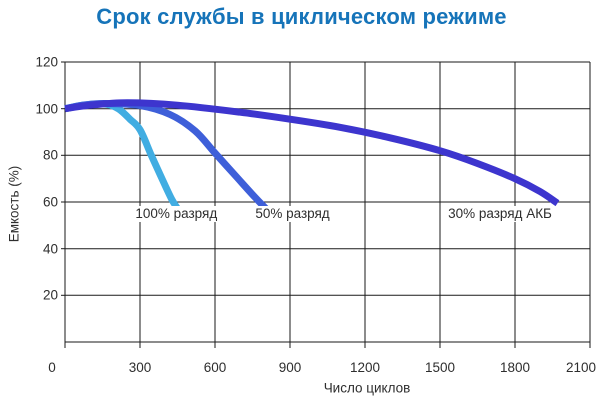  I want to click on series-label-1: 100% разряд, so click(176, 213).